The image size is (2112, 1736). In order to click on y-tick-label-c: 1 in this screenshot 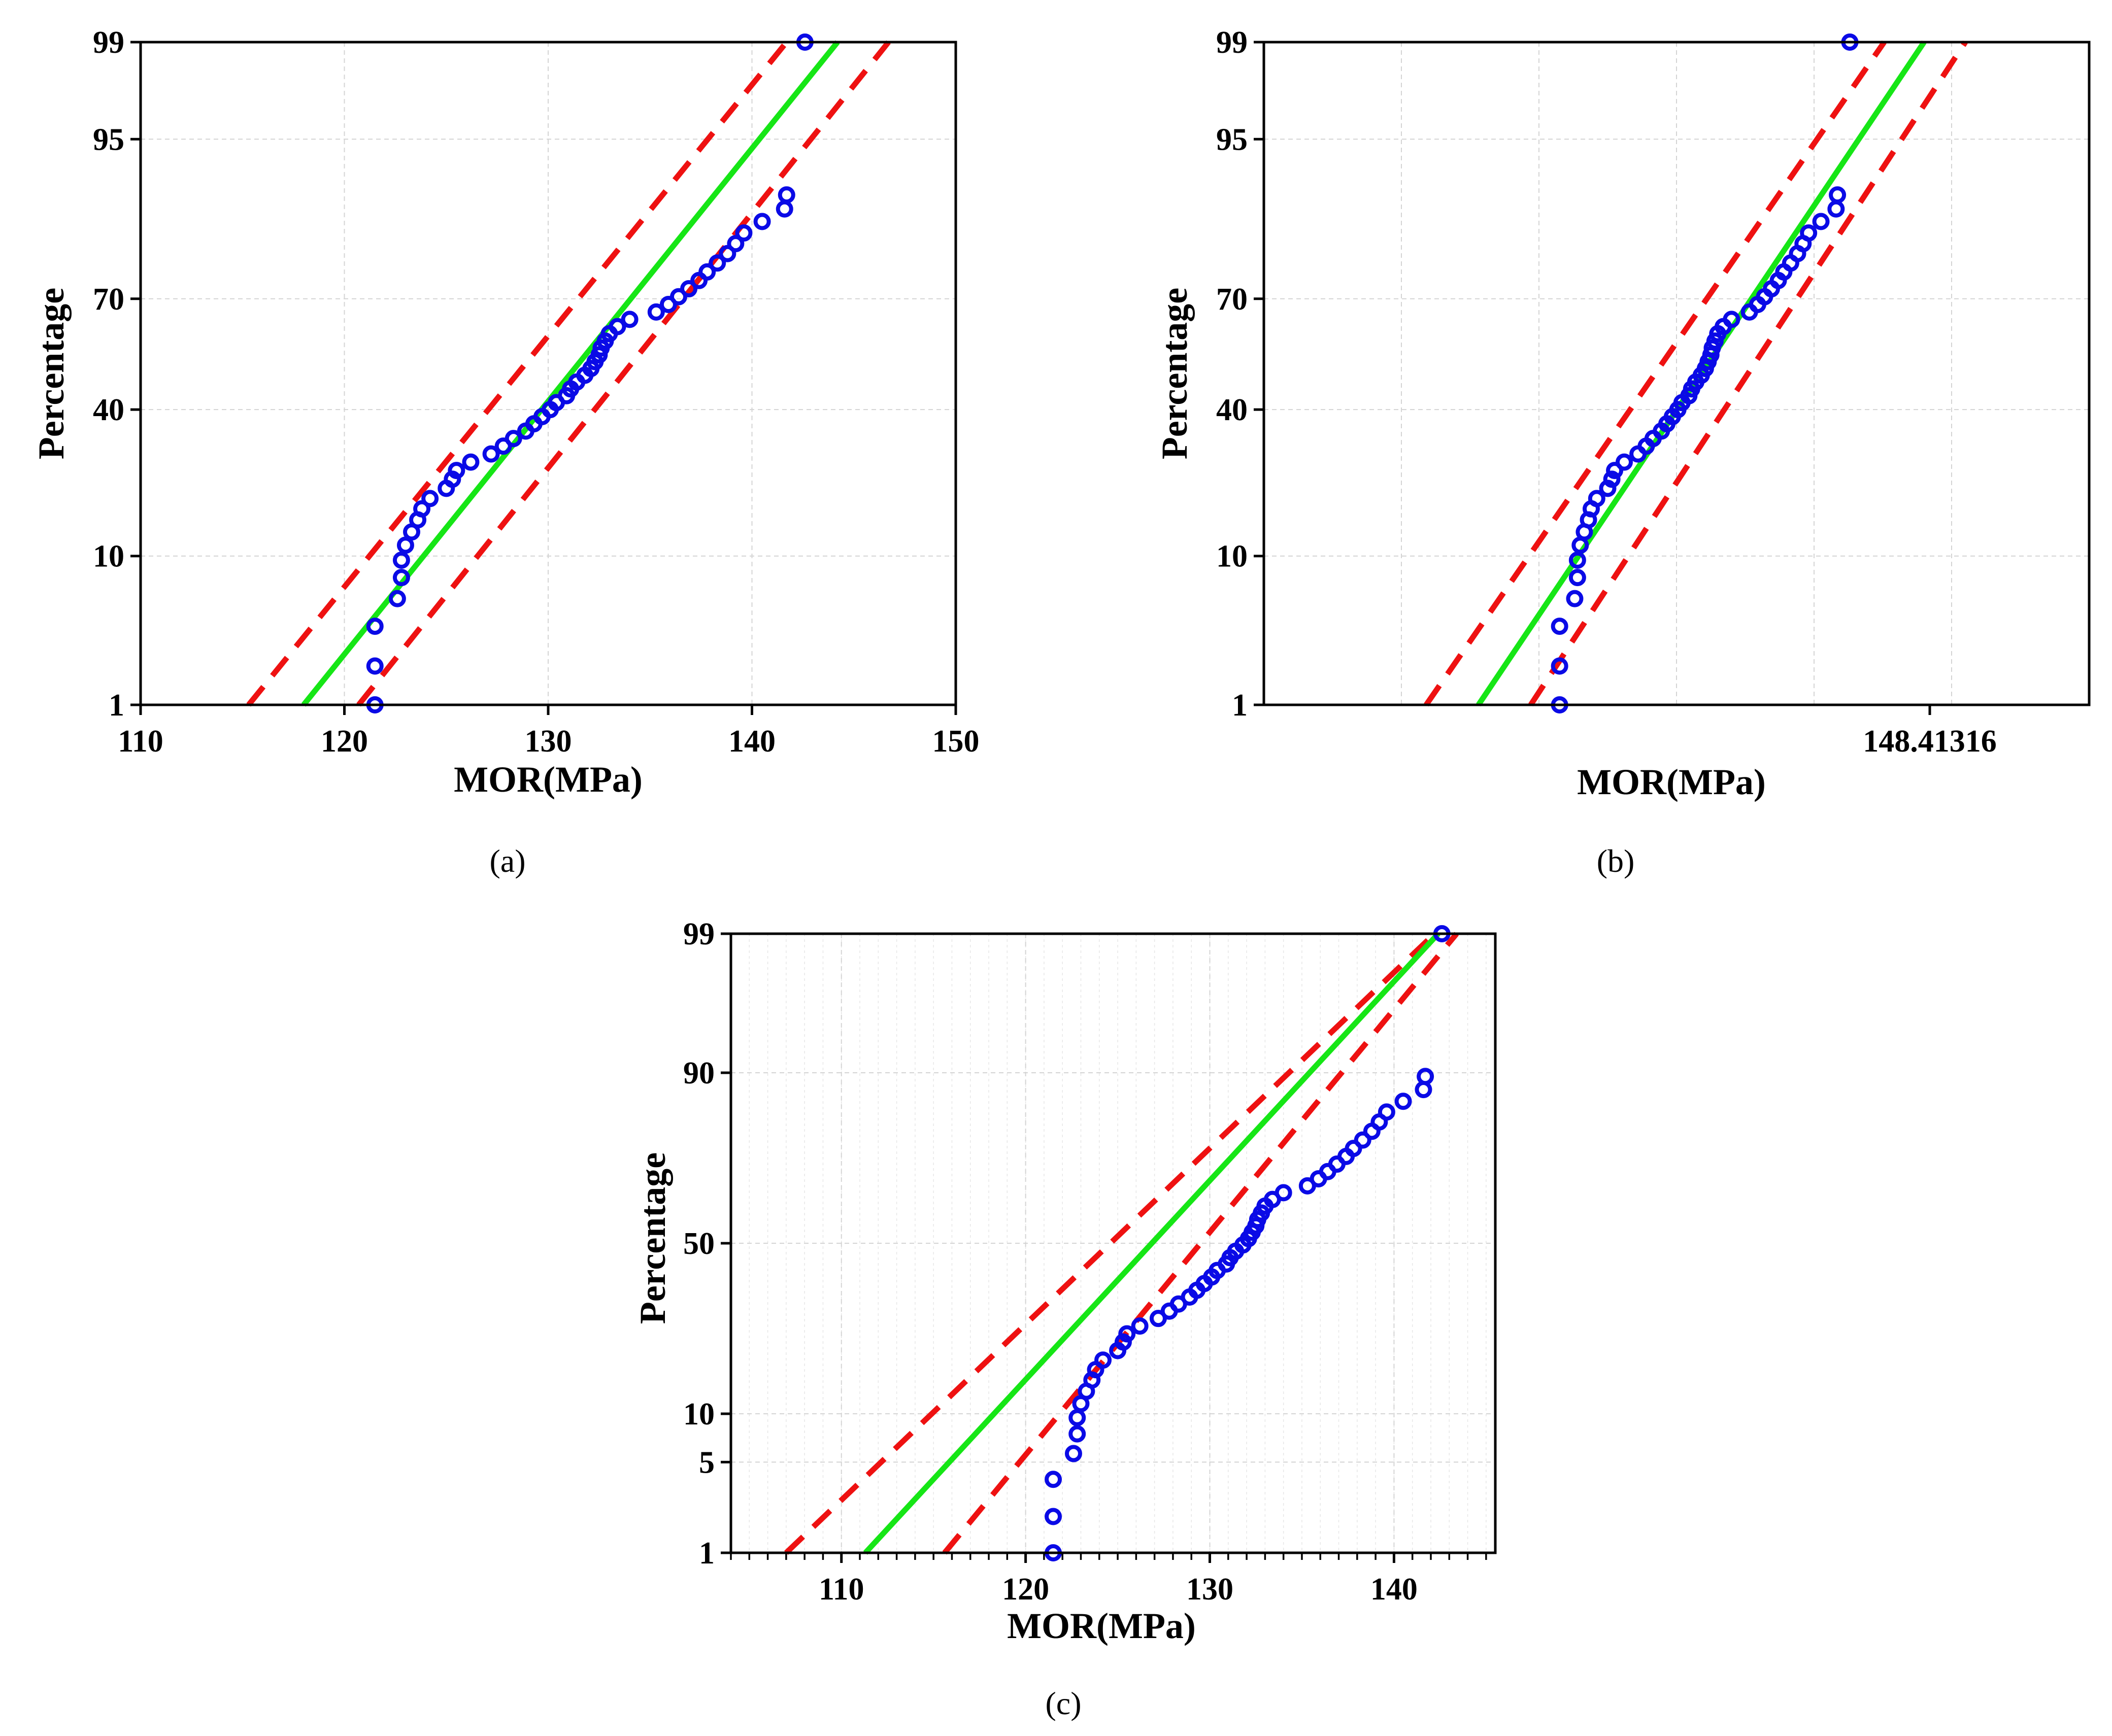, I will do `click(707, 1553)`.